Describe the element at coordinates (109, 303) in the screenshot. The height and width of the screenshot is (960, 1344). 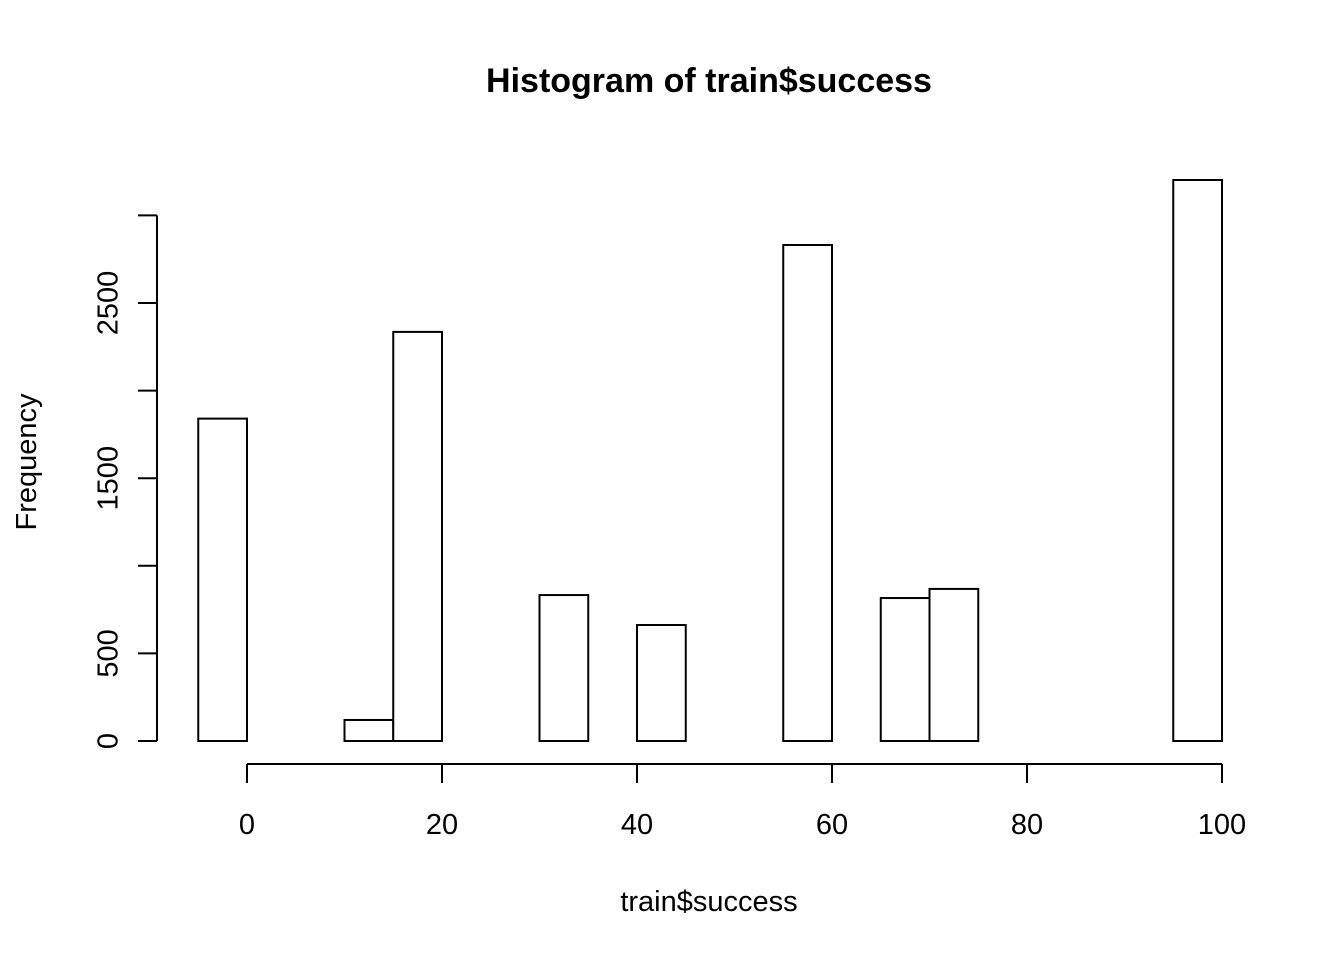
I see `y-tick-label: 2500` at that location.